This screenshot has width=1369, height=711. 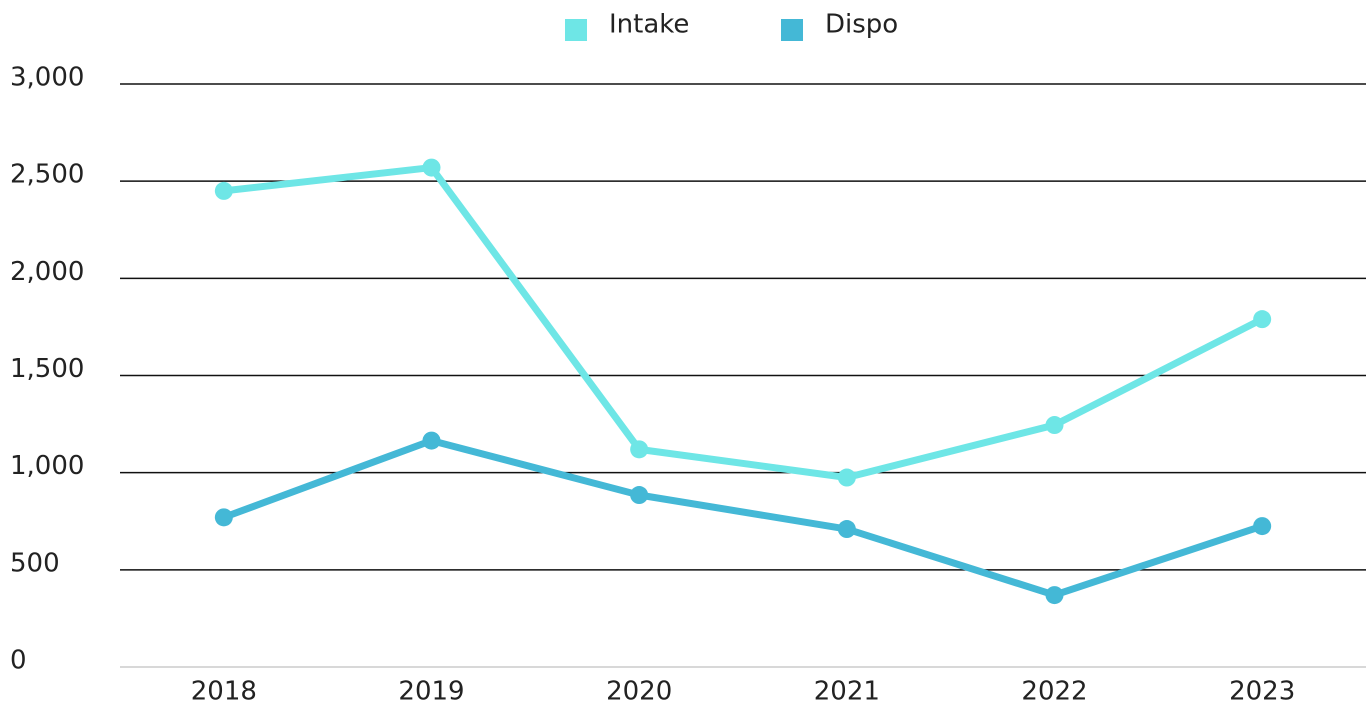 What do you see at coordinates (18, 661) in the screenshot?
I see `y-tick-label: 0` at bounding box center [18, 661].